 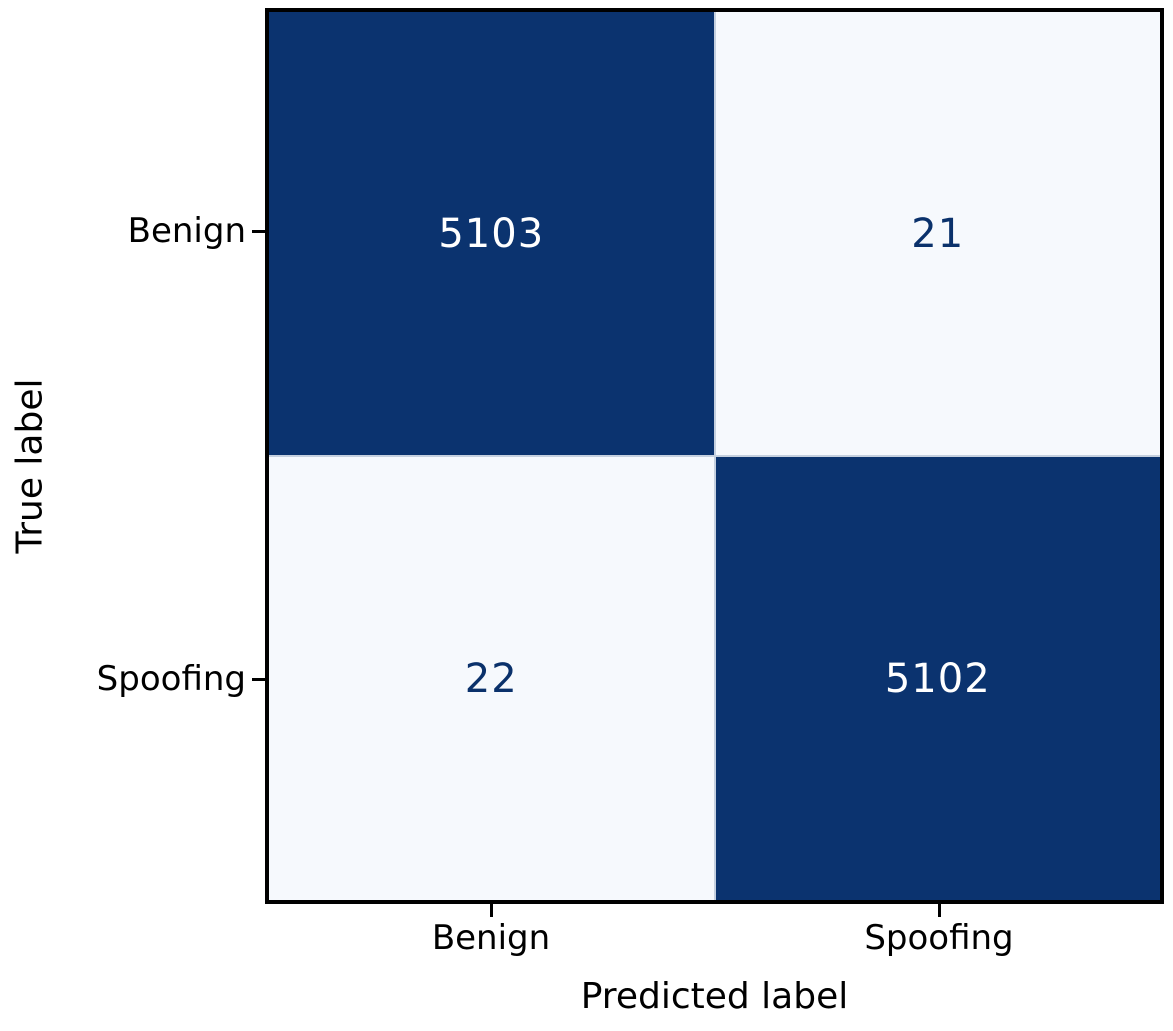 What do you see at coordinates (714, 996) in the screenshot?
I see `x-axis-title: Predicted label` at bounding box center [714, 996].